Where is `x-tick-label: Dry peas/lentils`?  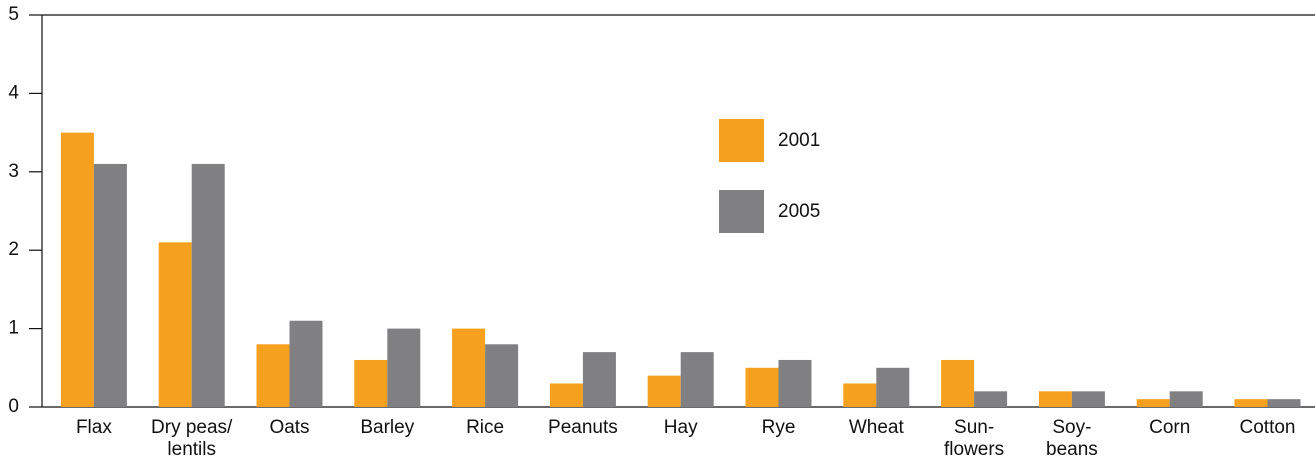 x-tick-label: Dry peas/lentils is located at coordinates (192, 438).